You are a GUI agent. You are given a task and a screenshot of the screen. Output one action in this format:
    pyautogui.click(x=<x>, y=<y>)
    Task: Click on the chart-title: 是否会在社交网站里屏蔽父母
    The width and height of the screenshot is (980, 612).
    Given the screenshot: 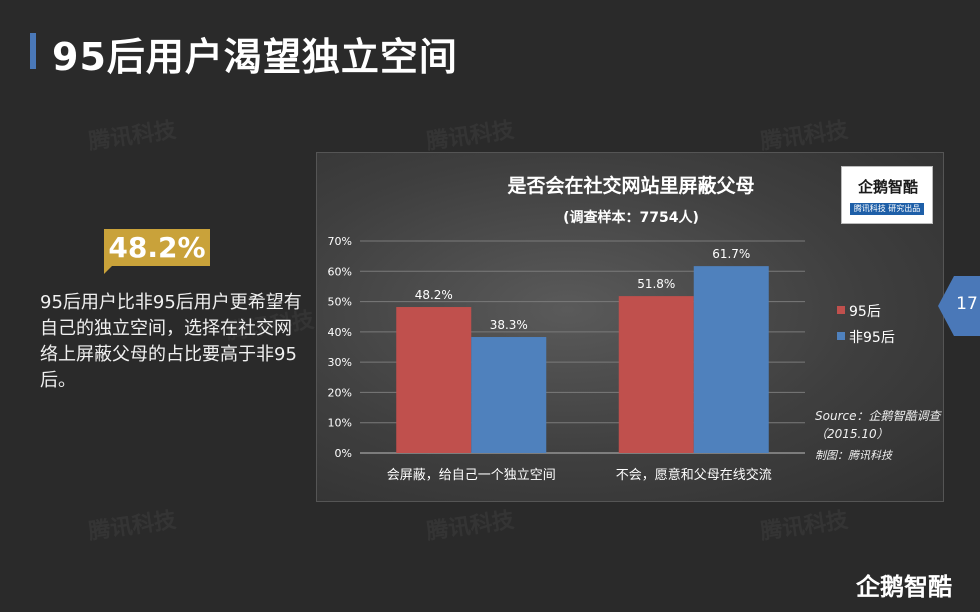 What is the action you would take?
    pyautogui.click(x=631, y=186)
    